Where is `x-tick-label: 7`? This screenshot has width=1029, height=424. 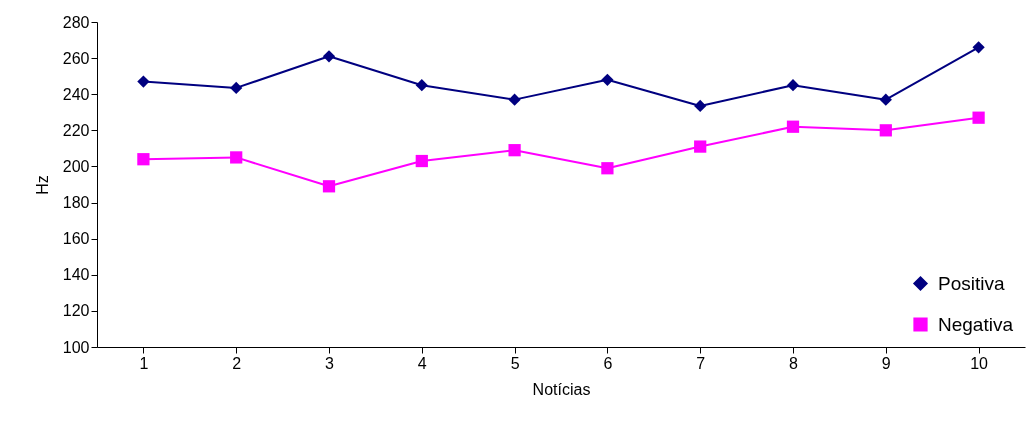 x-tick-label: 7 is located at coordinates (701, 363).